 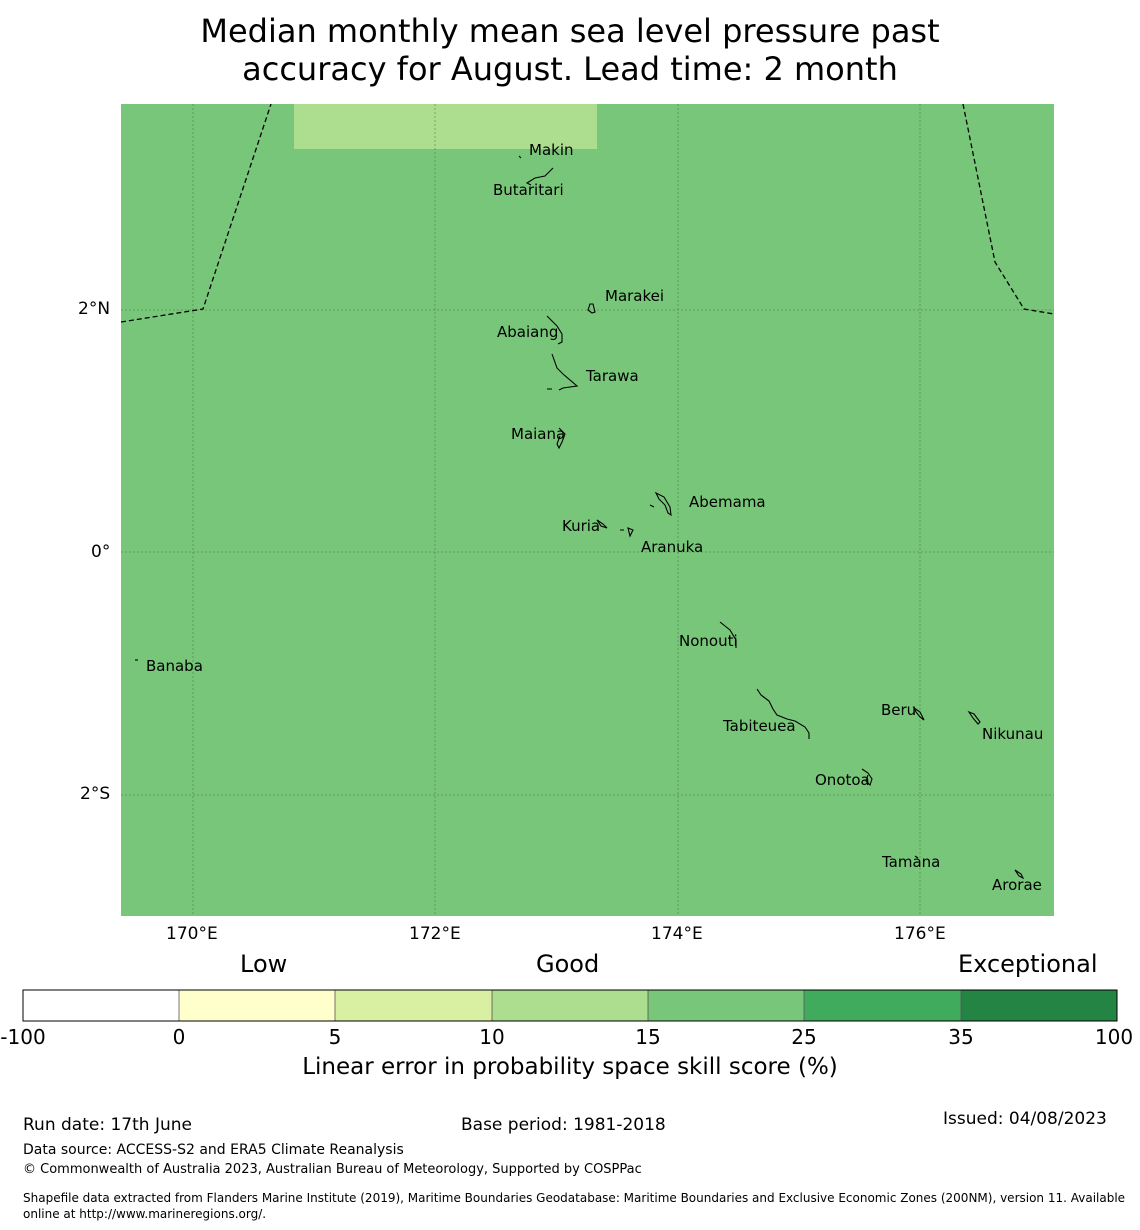 What do you see at coordinates (551, 150) in the screenshot?
I see `label-makin: Makin` at bounding box center [551, 150].